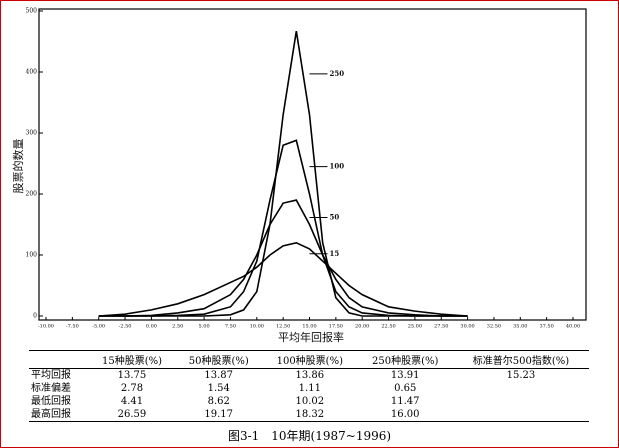 The height and width of the screenshot is (448, 619). I want to click on x-tick-label: -2.50, so click(125, 327).